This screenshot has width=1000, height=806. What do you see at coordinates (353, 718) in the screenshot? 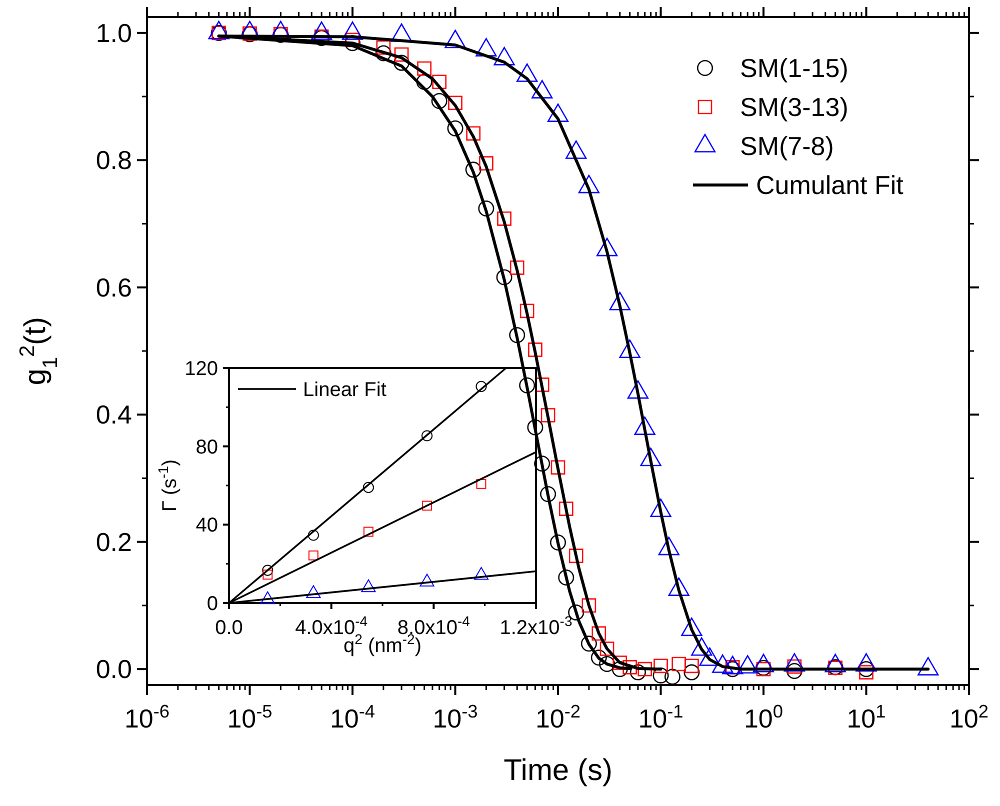
I see `x-tick-label: 10$^{-4}$` at bounding box center [353, 718].